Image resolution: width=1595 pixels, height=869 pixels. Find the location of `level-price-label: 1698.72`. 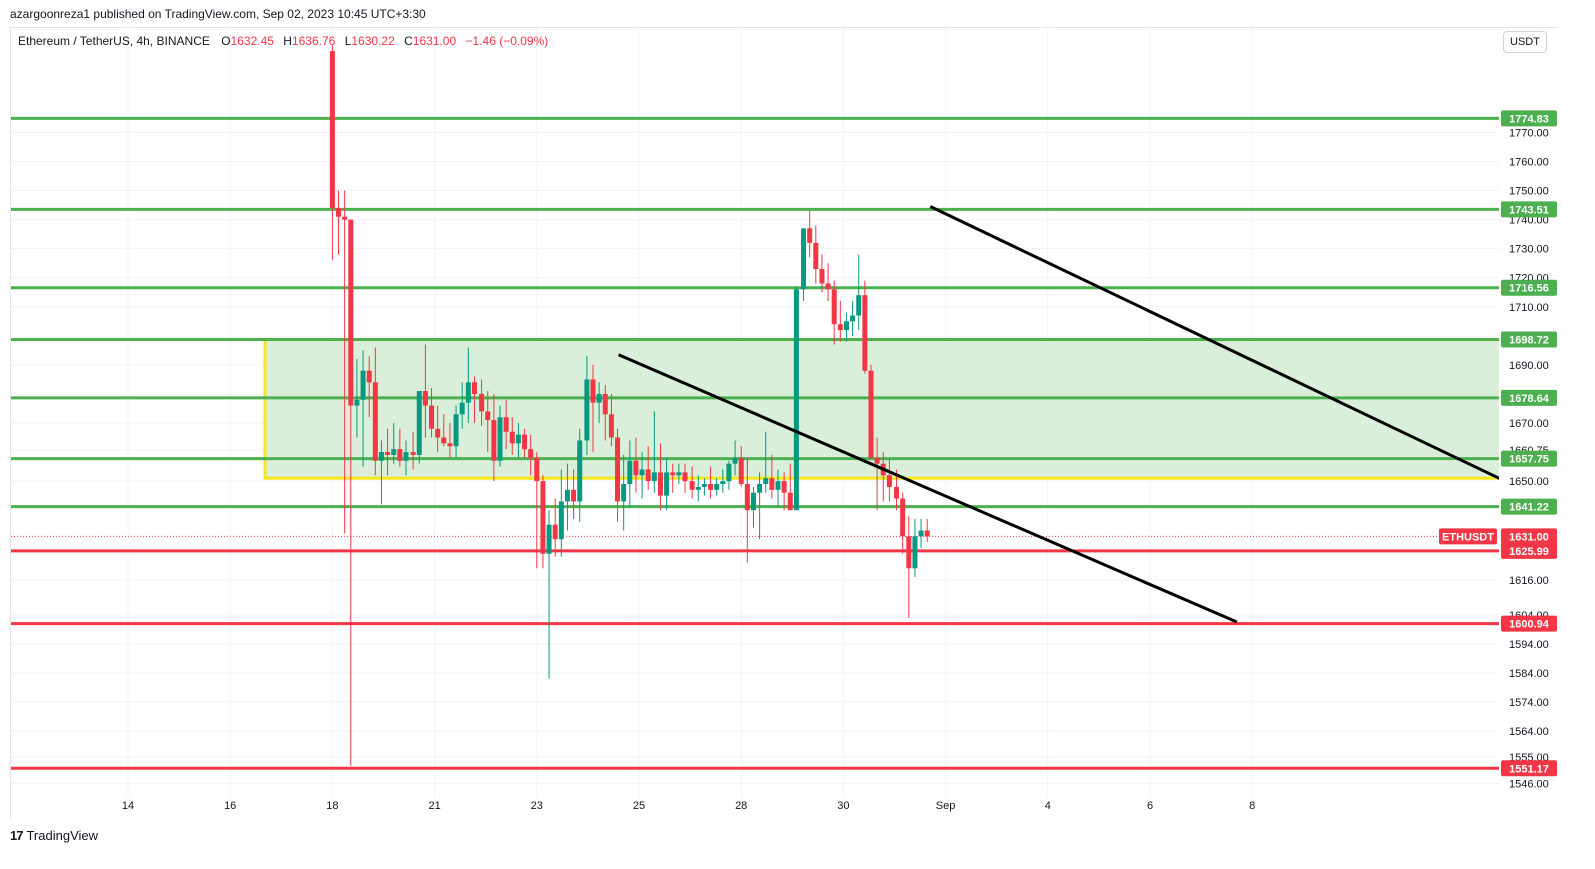

level-price-label: 1698.72 is located at coordinates (1529, 341).